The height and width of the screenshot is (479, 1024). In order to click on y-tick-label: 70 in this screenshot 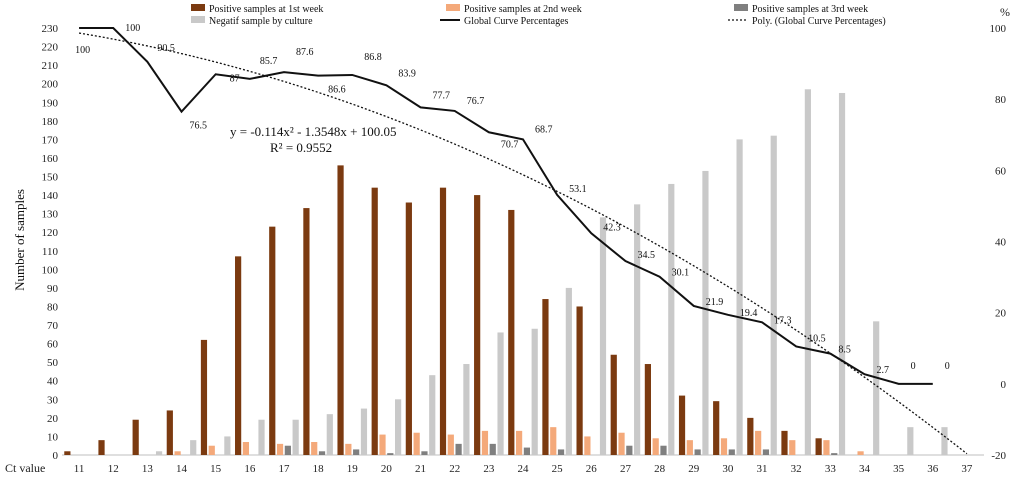, I will do `click(53, 326)`.